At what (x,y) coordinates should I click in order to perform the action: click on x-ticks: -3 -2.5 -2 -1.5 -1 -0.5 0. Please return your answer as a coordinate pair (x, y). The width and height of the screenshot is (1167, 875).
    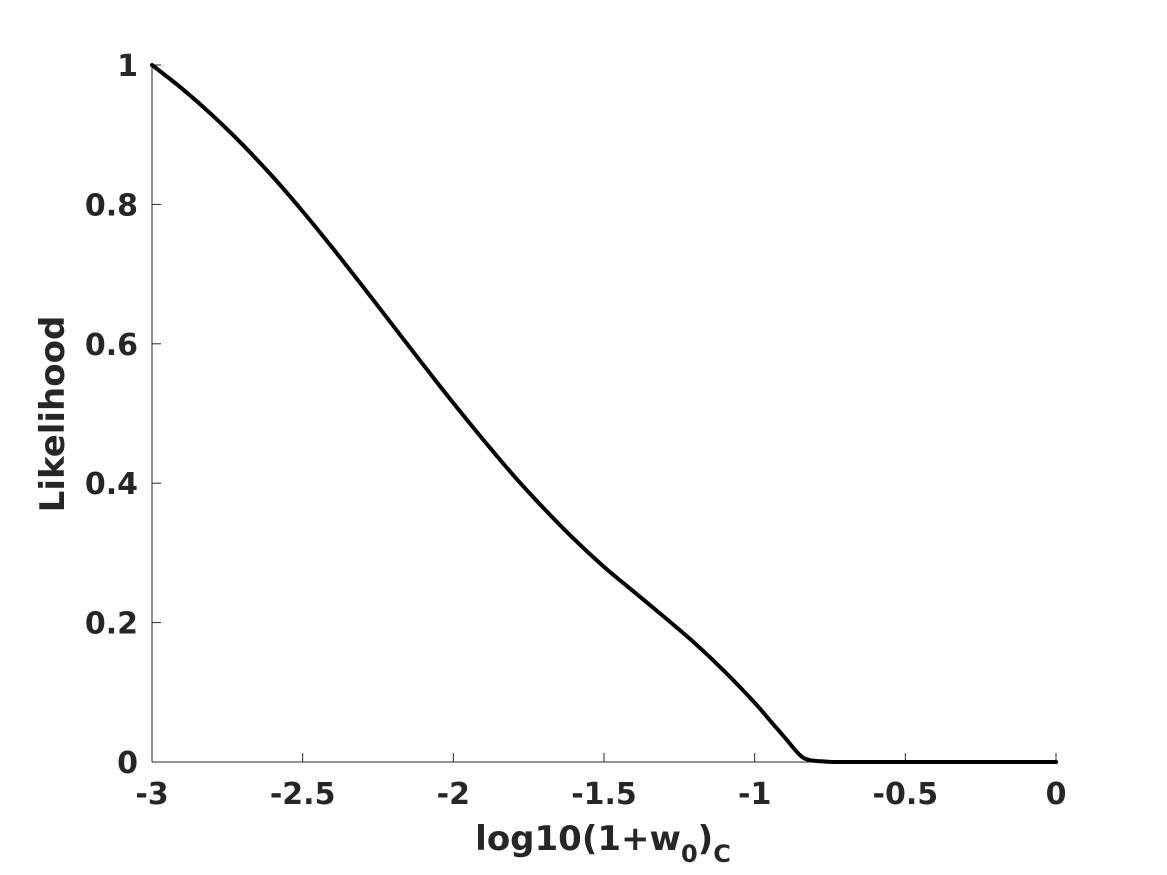
    Looking at the image, I should click on (600, 782).